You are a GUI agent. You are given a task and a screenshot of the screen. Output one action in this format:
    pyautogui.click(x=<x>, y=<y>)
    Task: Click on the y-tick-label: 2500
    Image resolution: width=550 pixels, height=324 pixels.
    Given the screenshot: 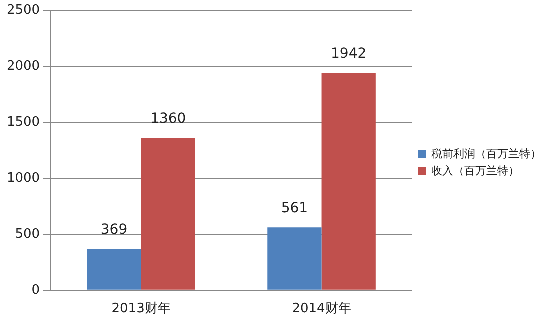 What is the action you would take?
    pyautogui.click(x=23, y=10)
    